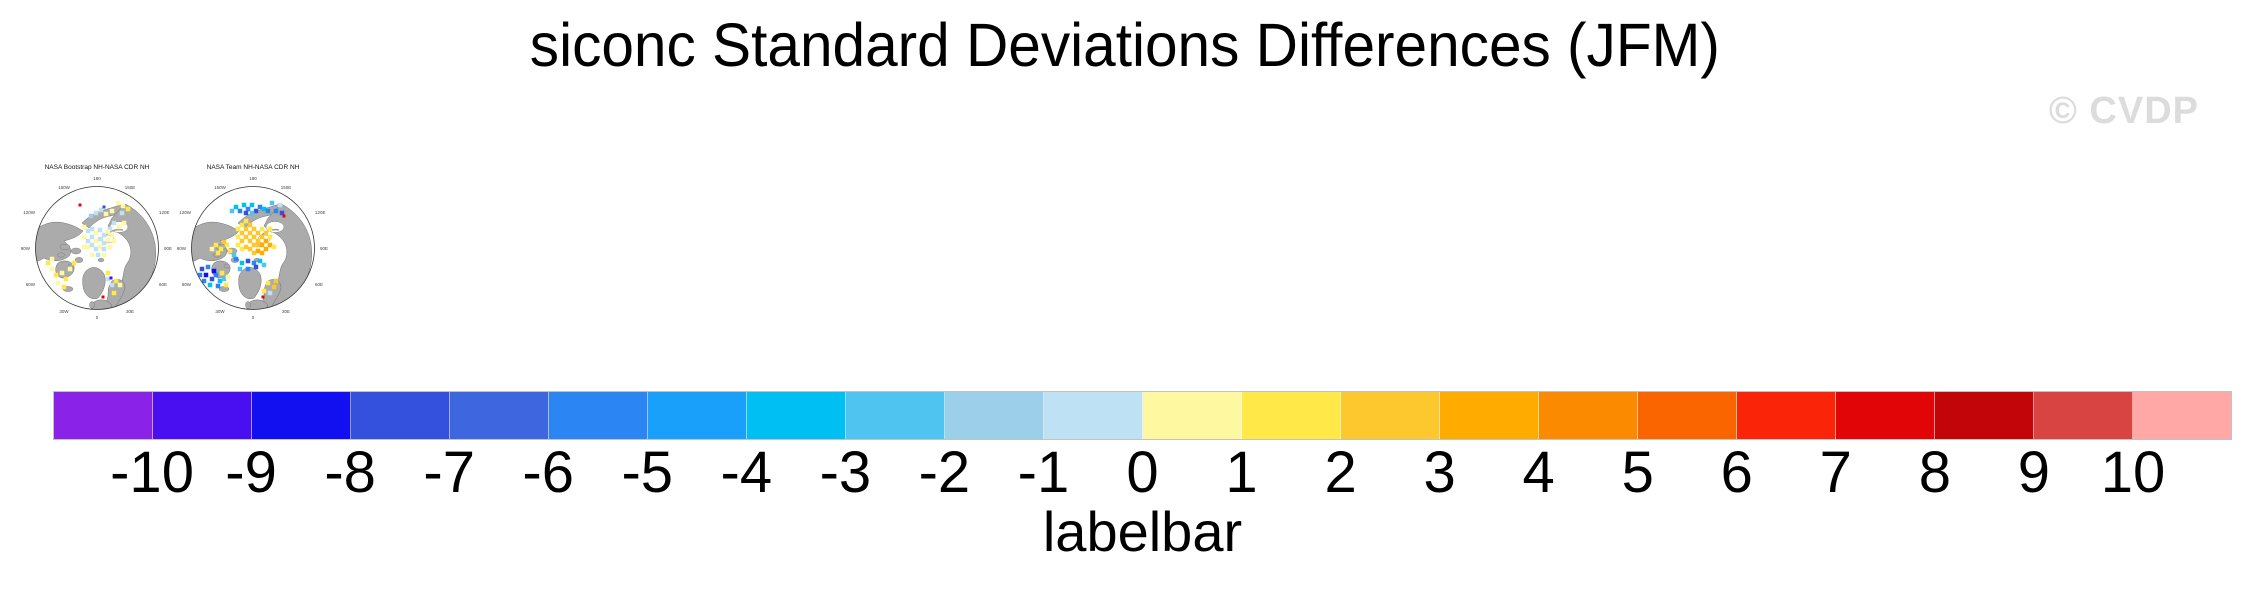 This screenshot has width=2249, height=590. Describe the element at coordinates (746, 472) in the screenshot. I see `colorbar-tick-label: -4` at that location.